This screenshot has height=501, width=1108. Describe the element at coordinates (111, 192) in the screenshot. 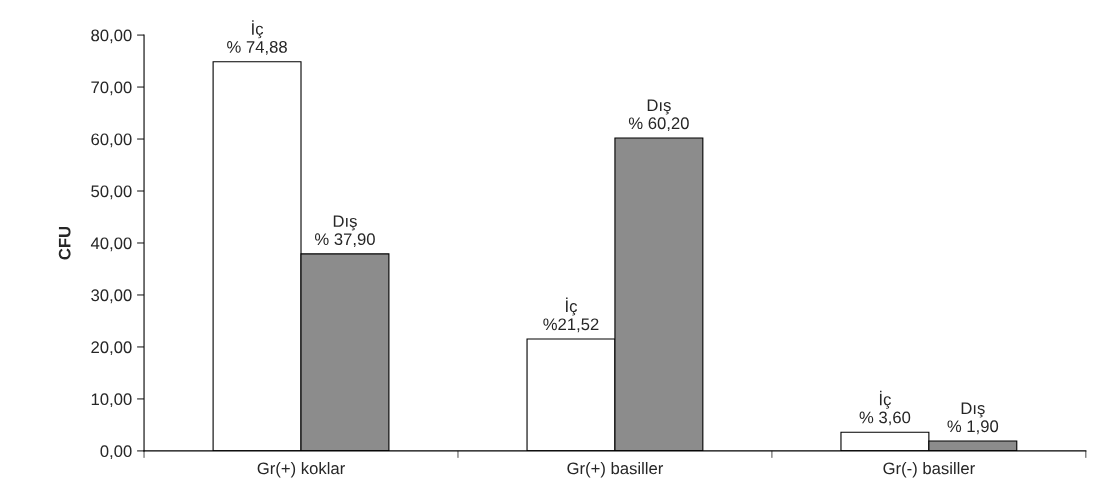

I see `y-tick-label: 50,00` at that location.